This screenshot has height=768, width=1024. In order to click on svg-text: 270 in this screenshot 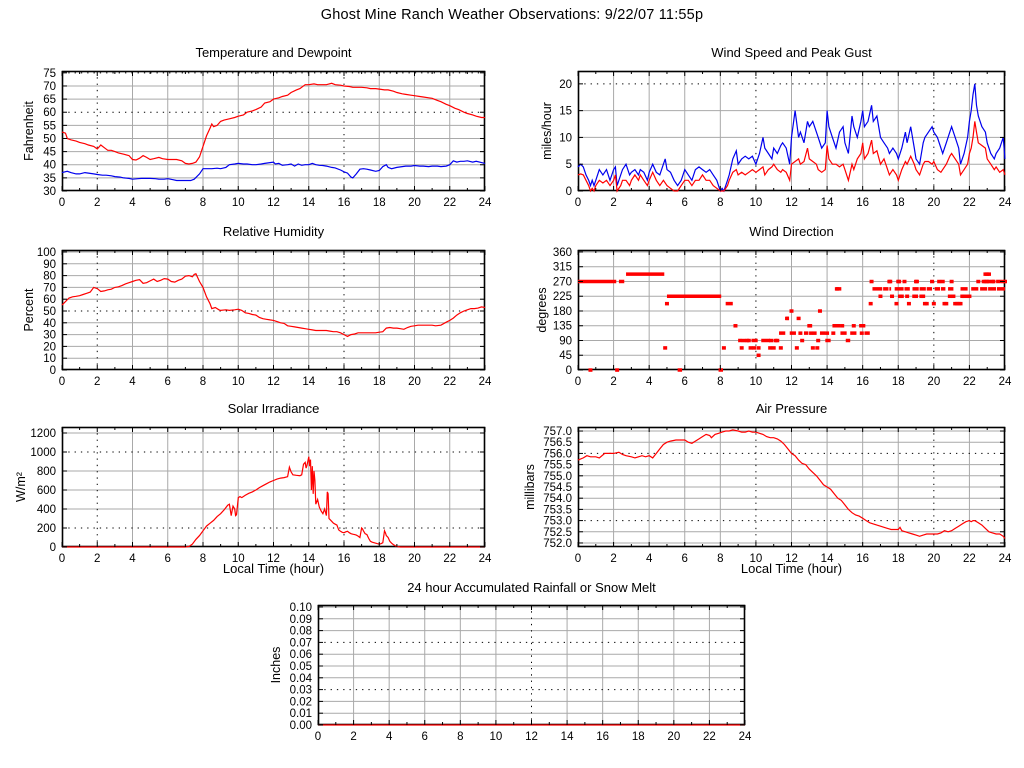, I will do `click(562, 282)`.